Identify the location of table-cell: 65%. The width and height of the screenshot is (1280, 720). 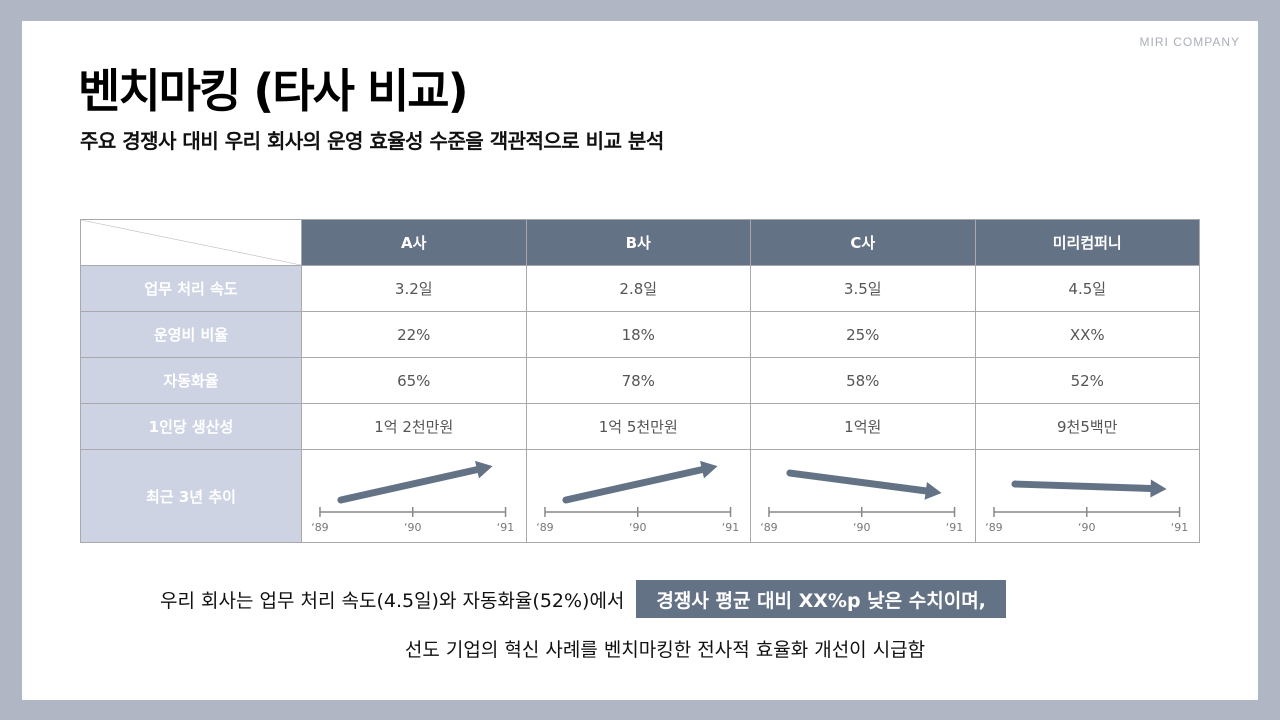
(414, 380).